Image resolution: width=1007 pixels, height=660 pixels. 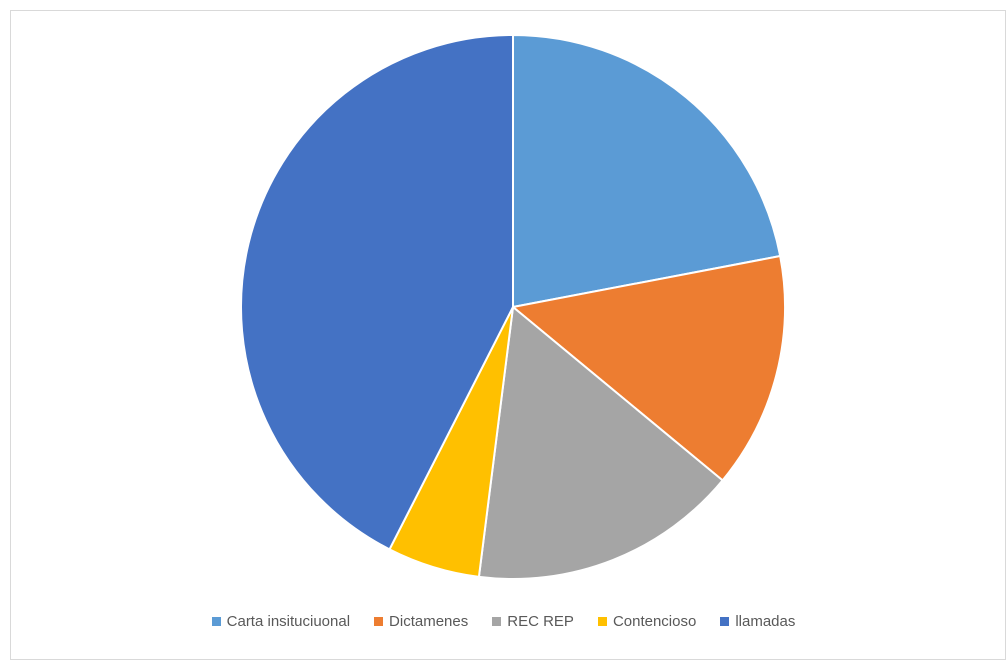 I want to click on pie-slice-carta, so click(x=647, y=171).